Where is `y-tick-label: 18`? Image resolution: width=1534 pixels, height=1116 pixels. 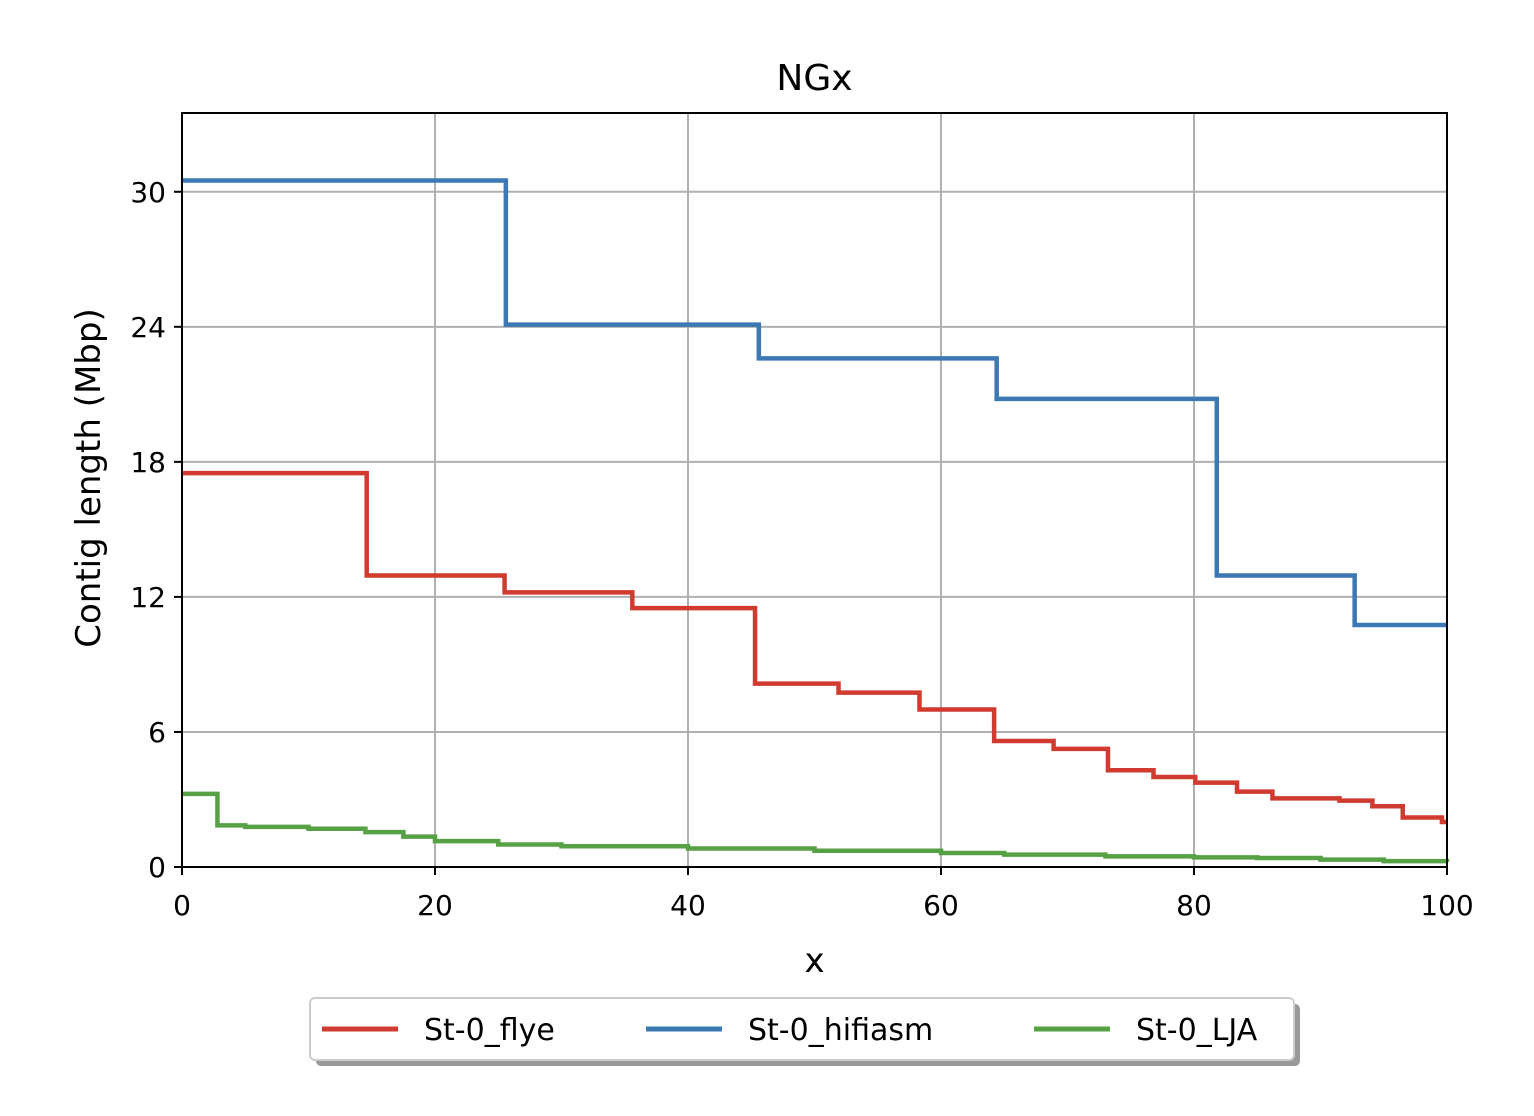
y-tick-label: 18 is located at coordinates (148, 462).